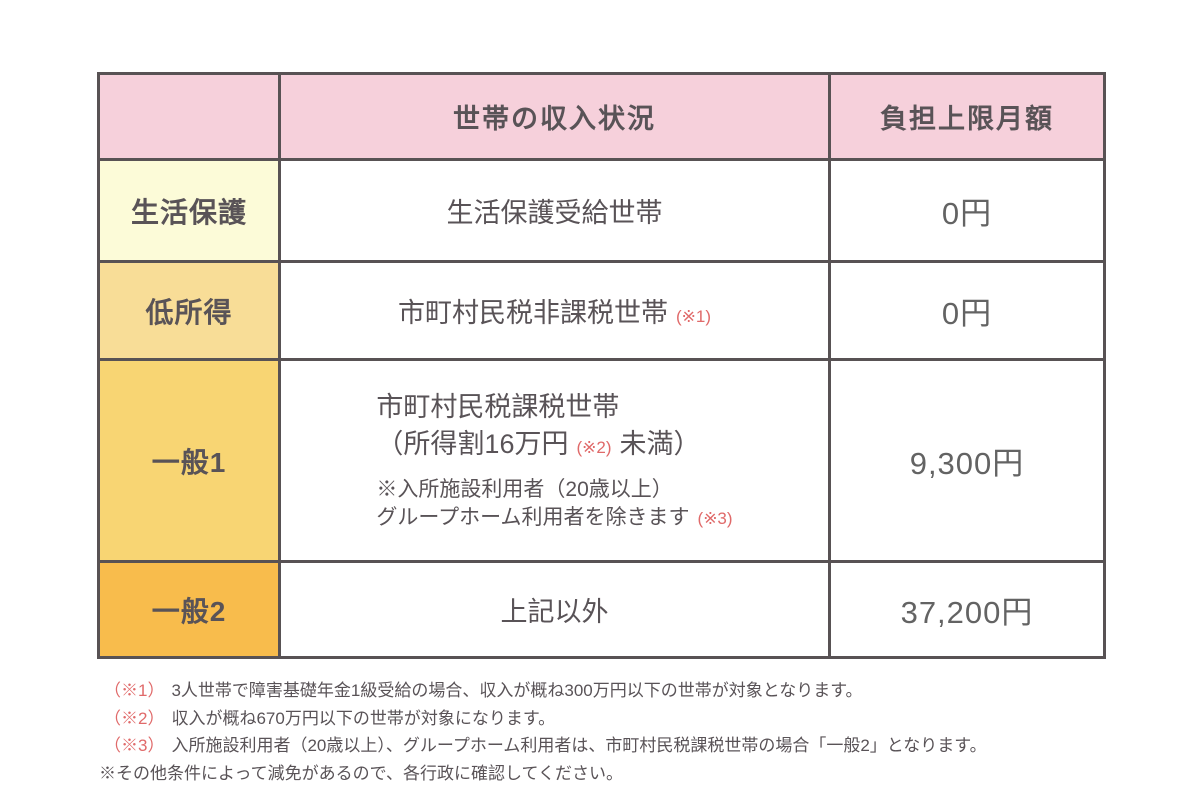 The height and width of the screenshot is (800, 1200). I want to click on footnote-2-text: 収入が概ね670万円以下の世帯が対象になります。, so click(363, 718).